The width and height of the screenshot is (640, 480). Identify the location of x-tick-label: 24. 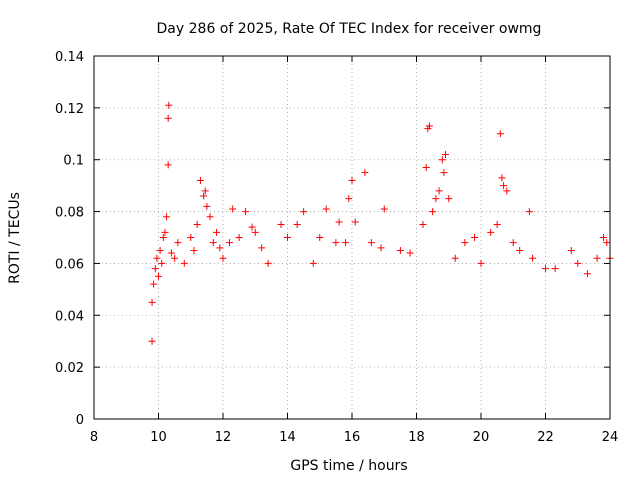
(610, 437).